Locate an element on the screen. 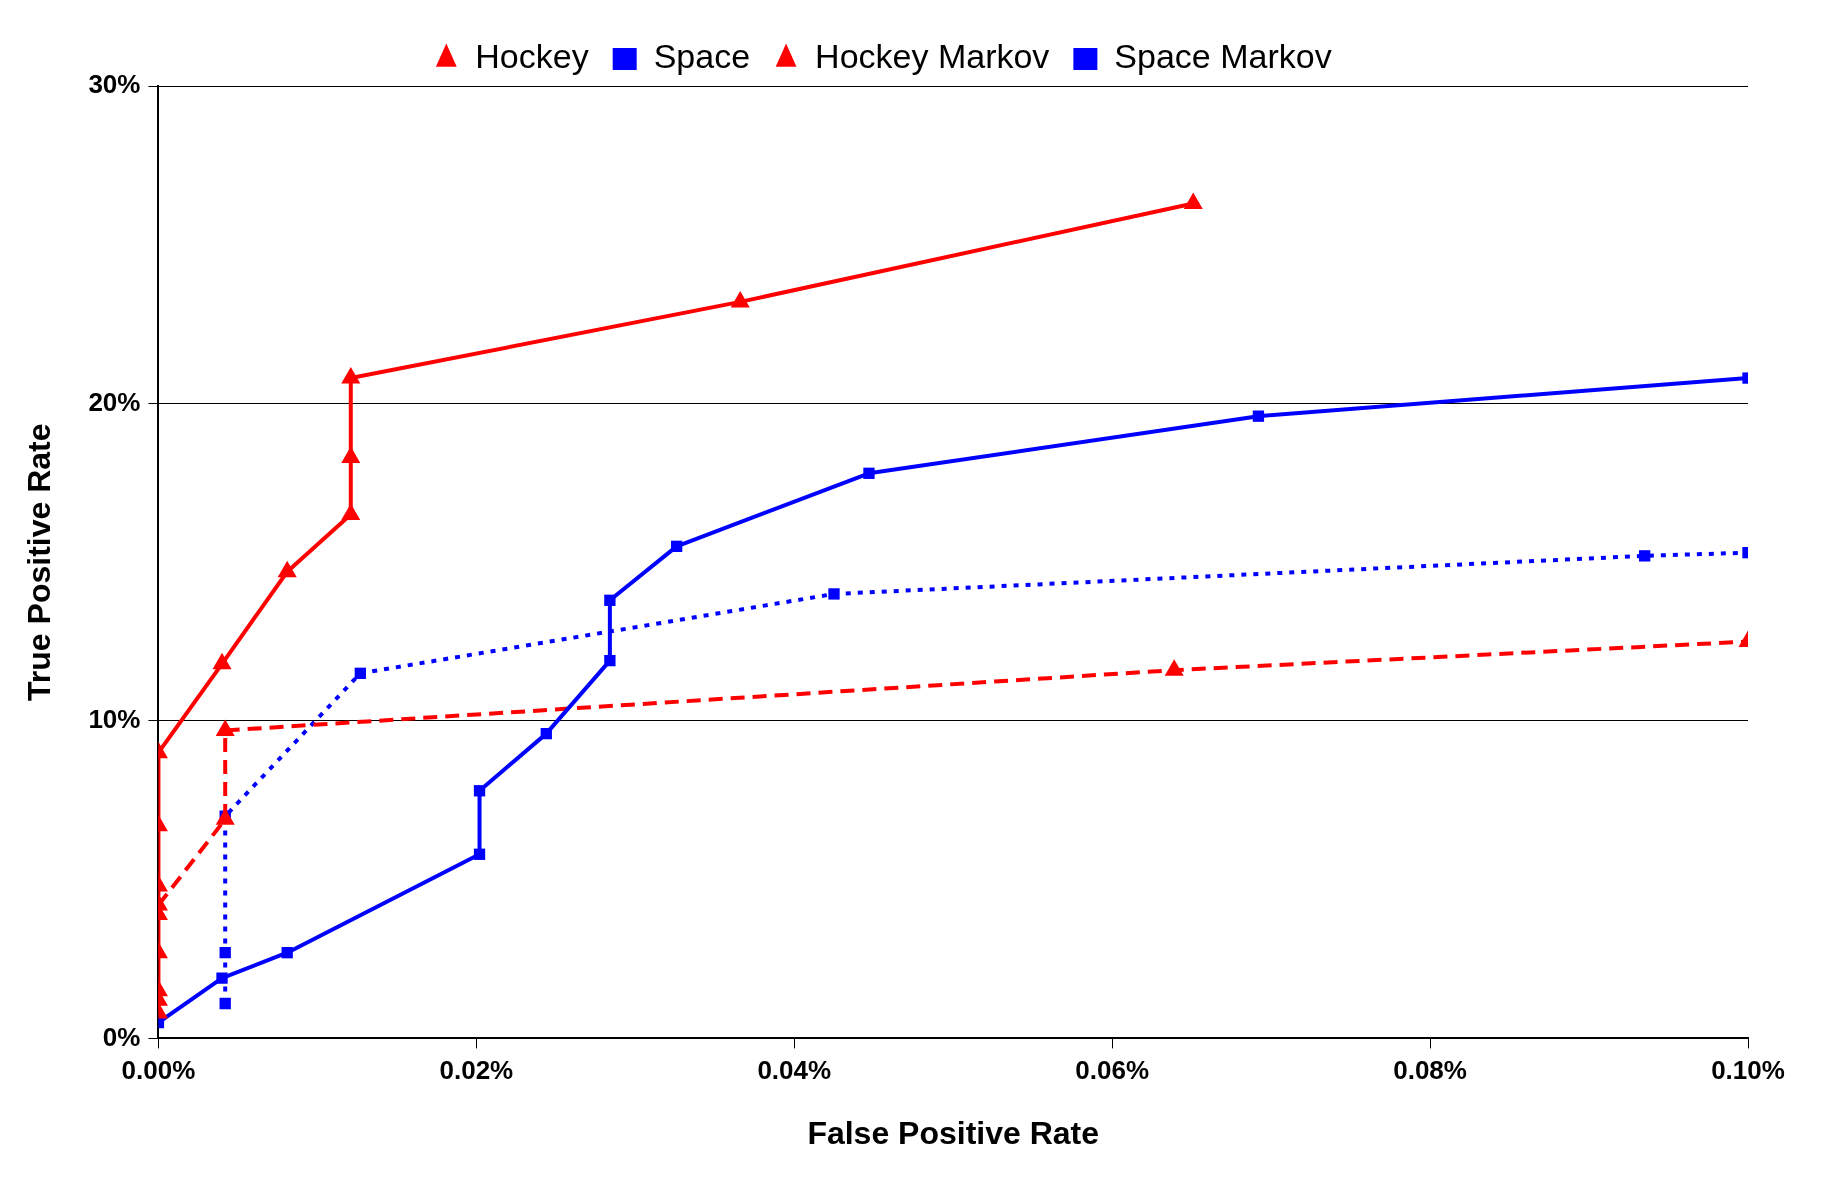  x-tick-label: 0.08% is located at coordinates (1430, 1070).